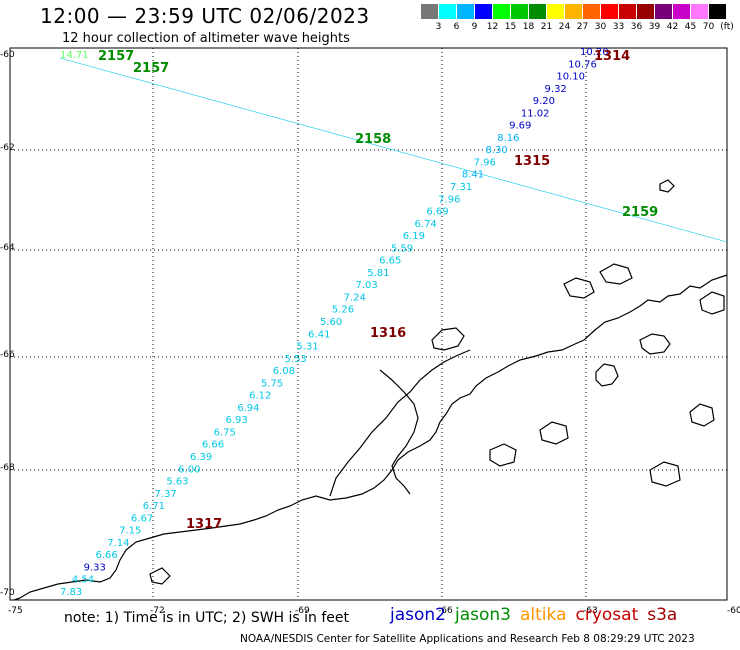 This screenshot has height=650, width=740. What do you see at coordinates (727, 27) in the screenshot?
I see `legend-unit: (ft)` at bounding box center [727, 27].